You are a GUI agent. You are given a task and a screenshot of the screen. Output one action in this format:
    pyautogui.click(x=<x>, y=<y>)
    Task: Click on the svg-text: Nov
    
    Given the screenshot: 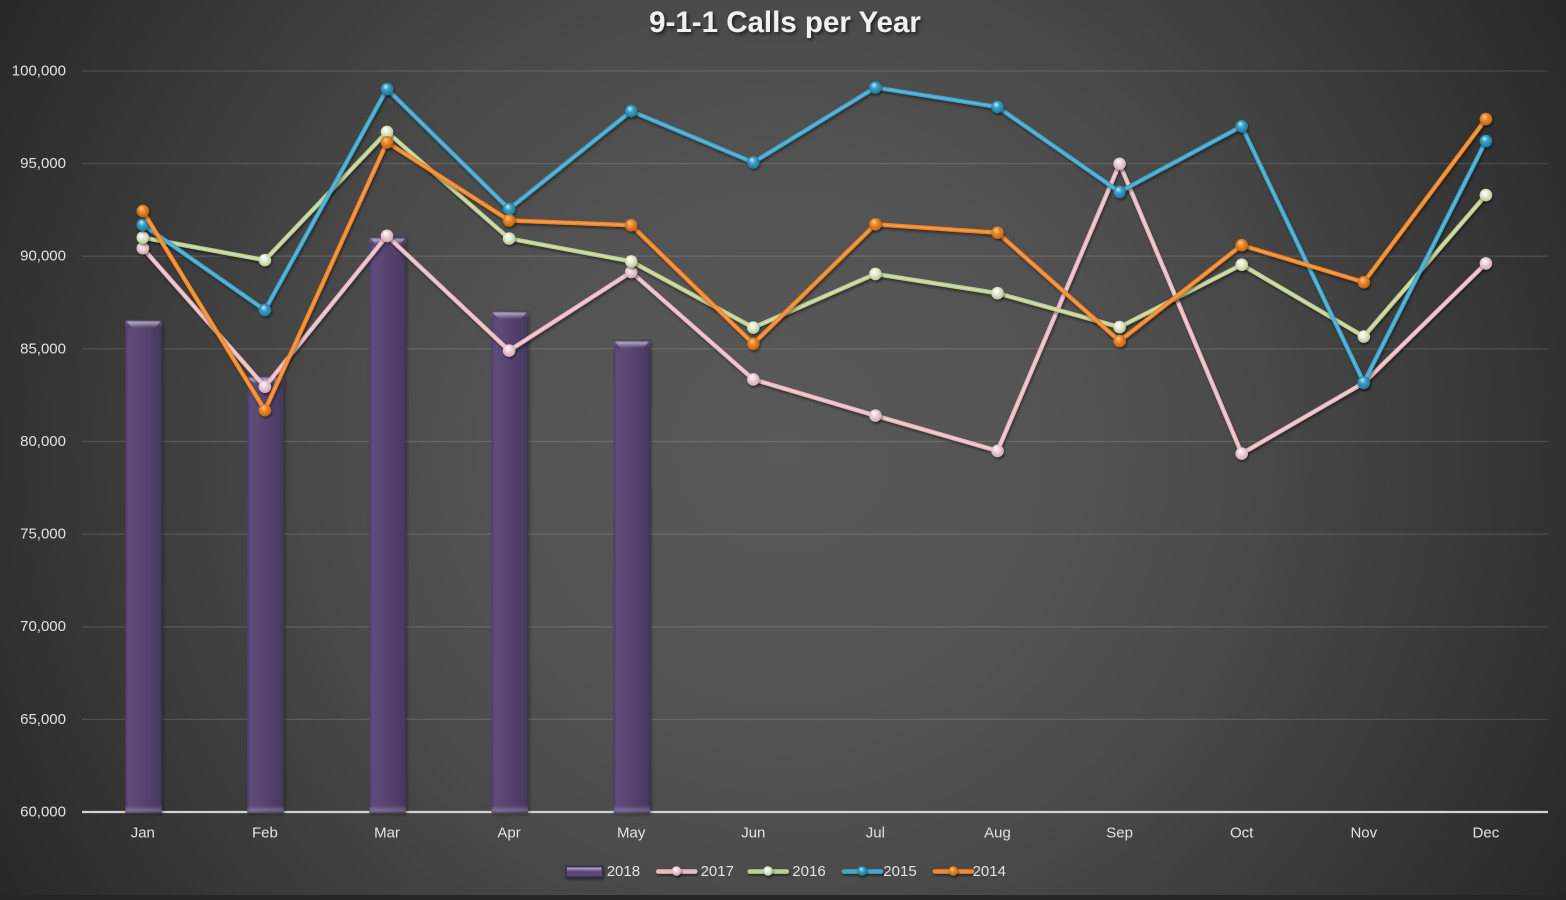 What is the action you would take?
    pyautogui.click(x=1363, y=833)
    